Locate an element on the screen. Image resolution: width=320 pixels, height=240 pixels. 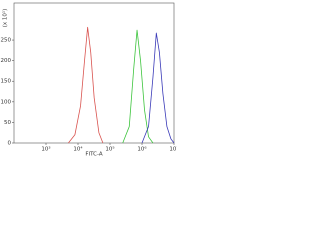
x-tick-label: 10⁷ is located at coordinates (173, 149).